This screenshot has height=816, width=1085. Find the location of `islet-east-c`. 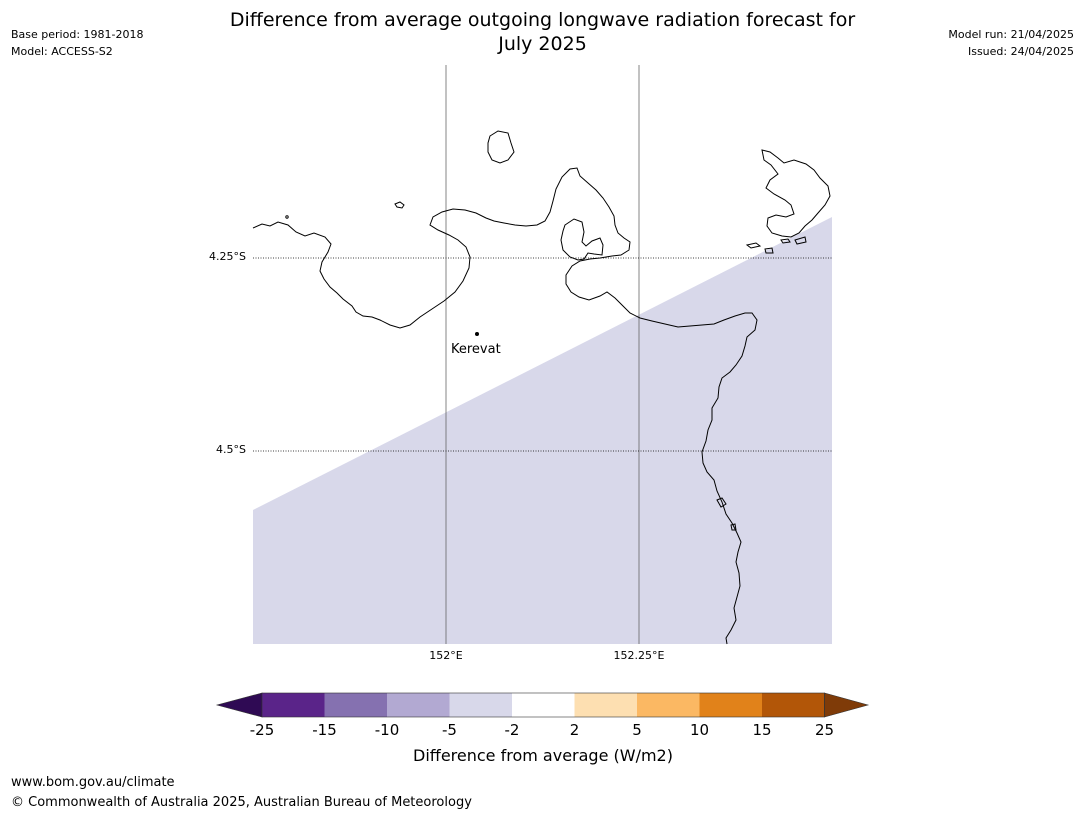

islet-east-c is located at coordinates (785, 241).